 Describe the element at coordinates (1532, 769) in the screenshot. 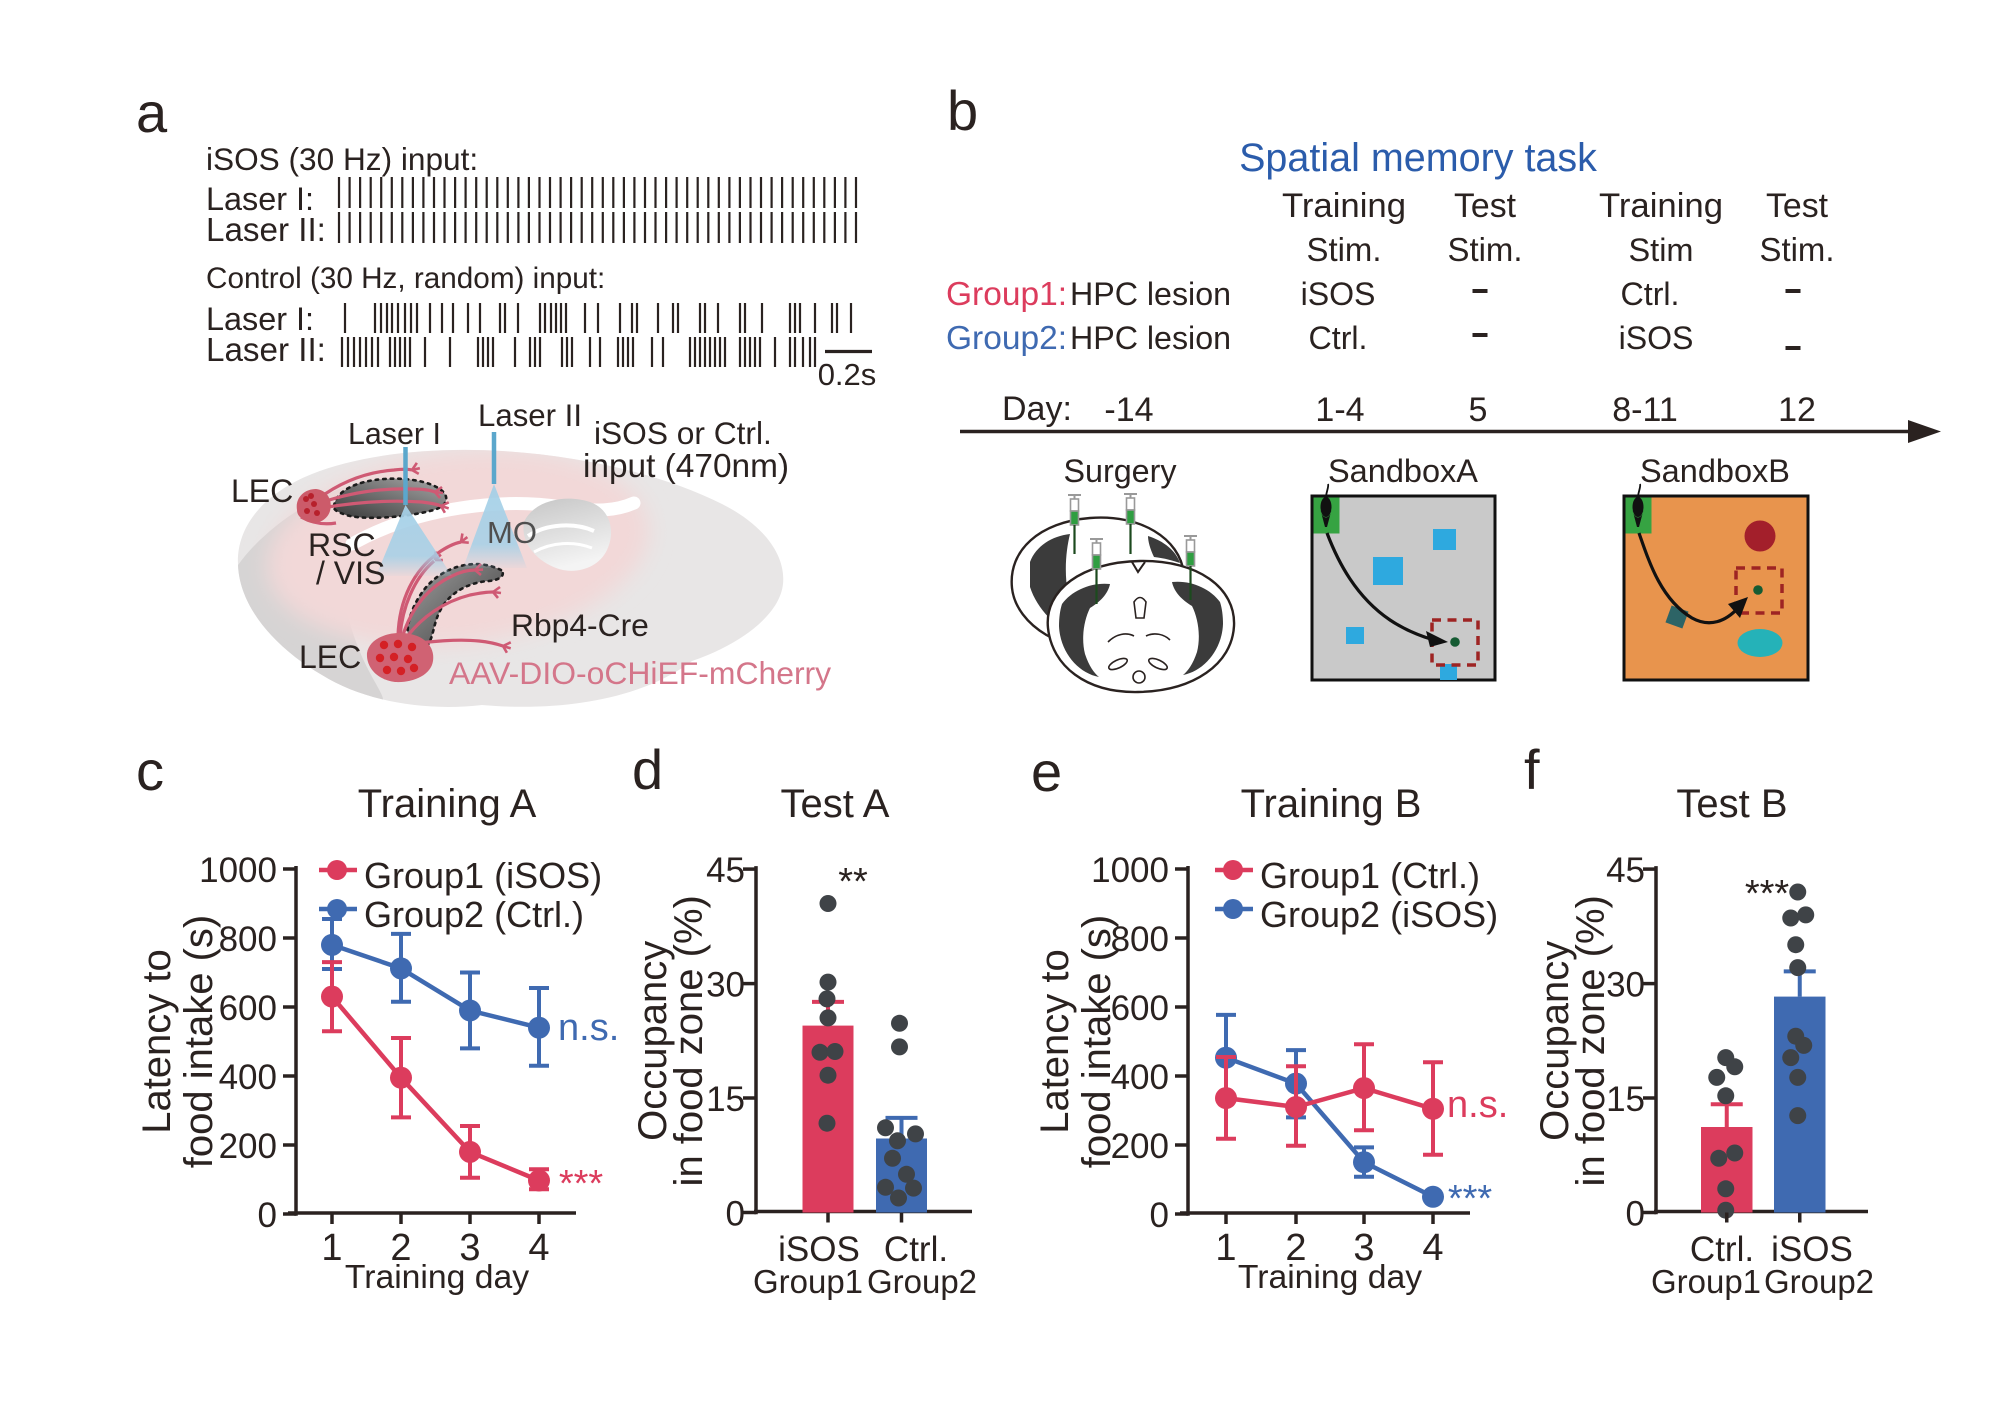

I see `svg-text: f` at that location.